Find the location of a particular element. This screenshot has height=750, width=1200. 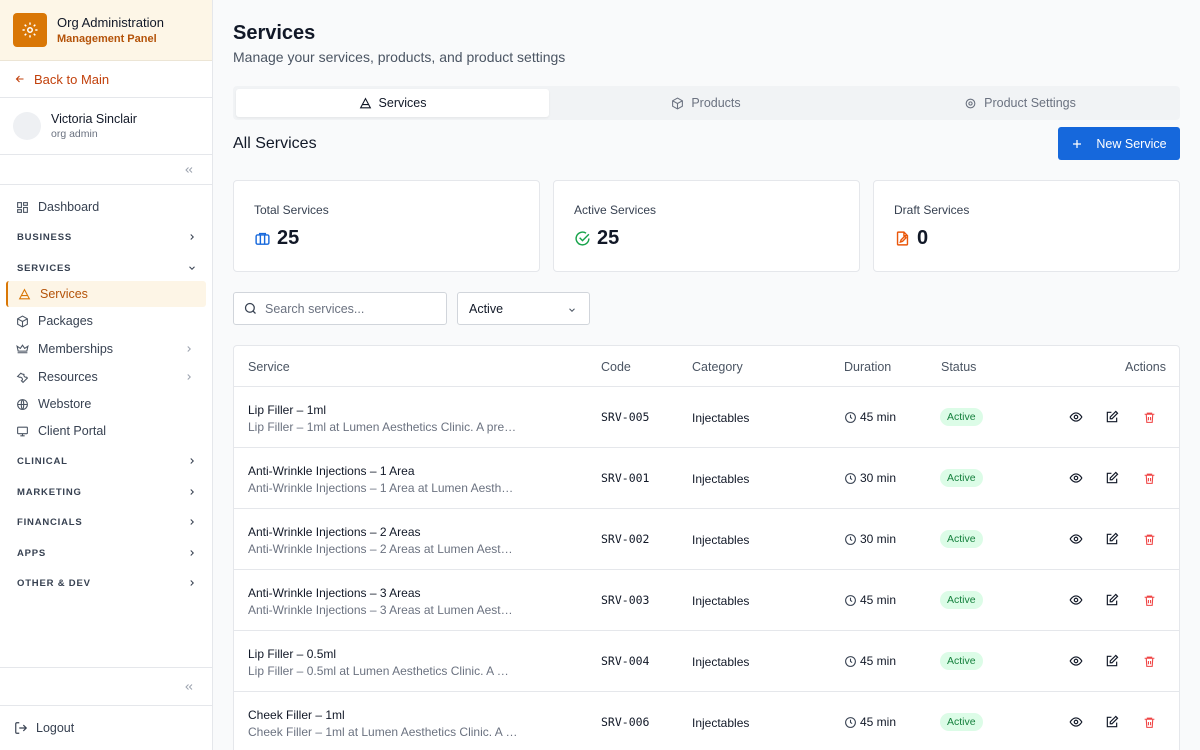

tab-services: Services is located at coordinates (392, 103).